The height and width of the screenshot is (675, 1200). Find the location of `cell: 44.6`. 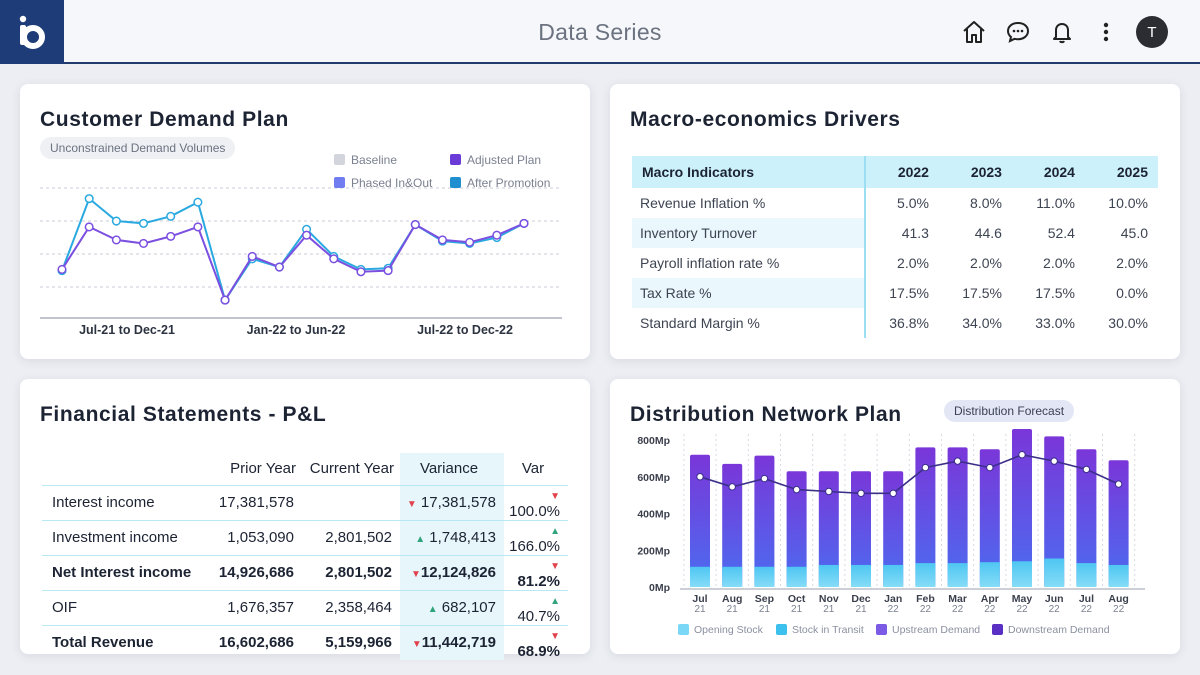

cell: 44.6 is located at coordinates (988, 233).